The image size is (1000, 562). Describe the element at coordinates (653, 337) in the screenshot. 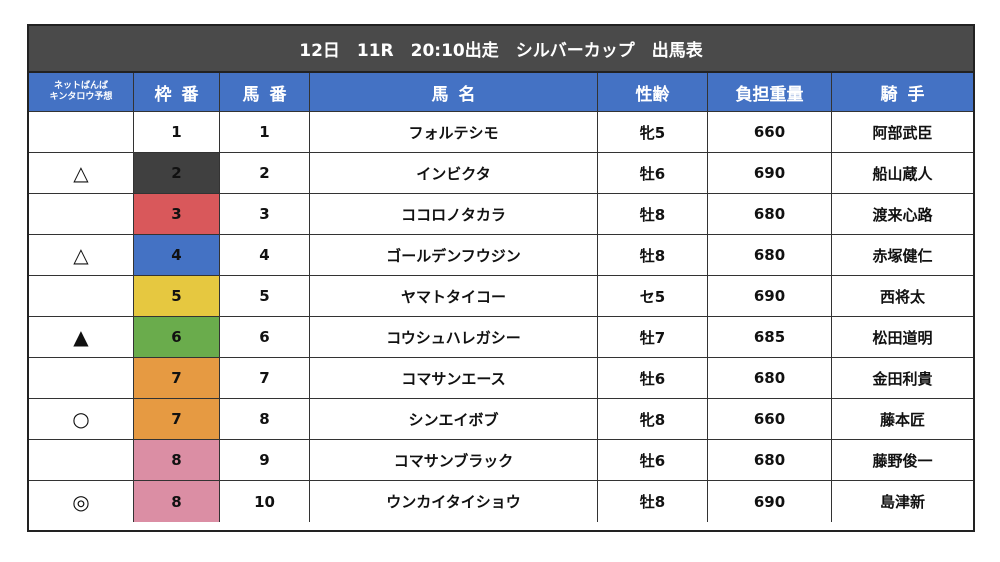

I see `sex-age: 牡7` at that location.